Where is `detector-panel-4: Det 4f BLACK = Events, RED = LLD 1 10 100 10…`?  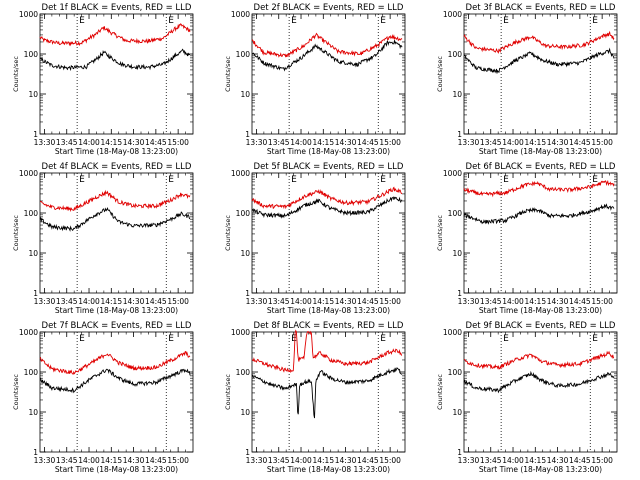 detector-panel-4: Det 4f BLACK = Events, RED = LLD 1 10 100 10… is located at coordinates (103, 238).